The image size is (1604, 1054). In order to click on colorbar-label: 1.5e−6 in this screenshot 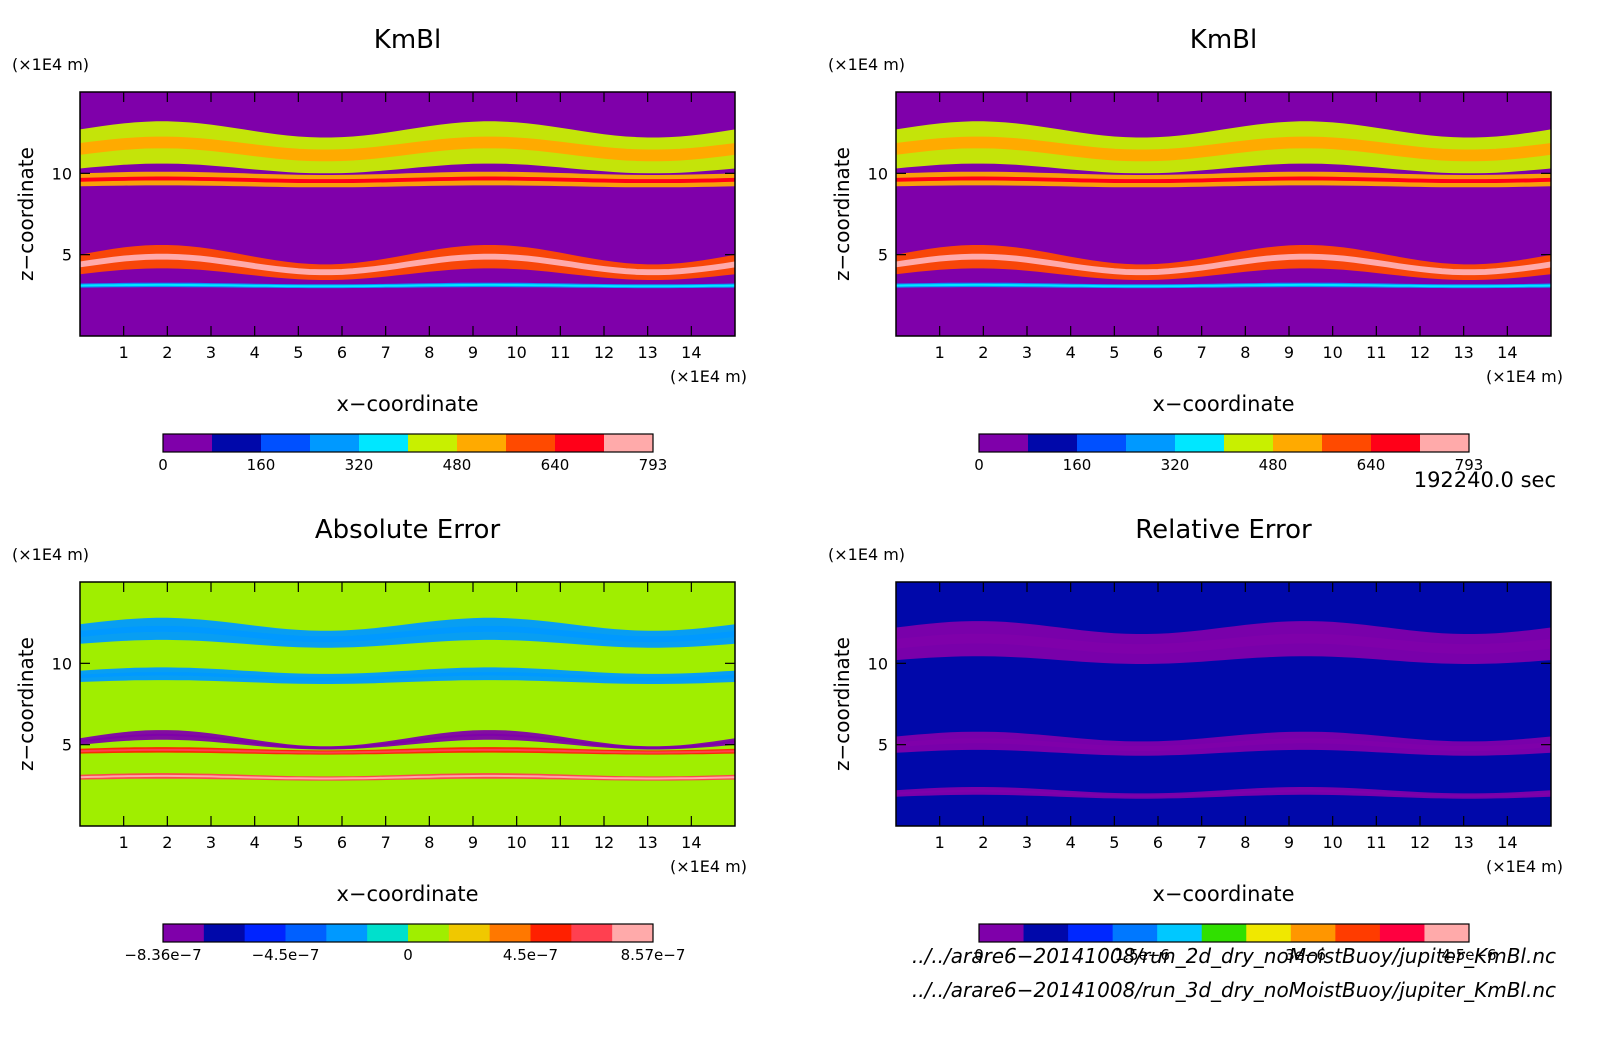, I will do `click(1142, 955)`.